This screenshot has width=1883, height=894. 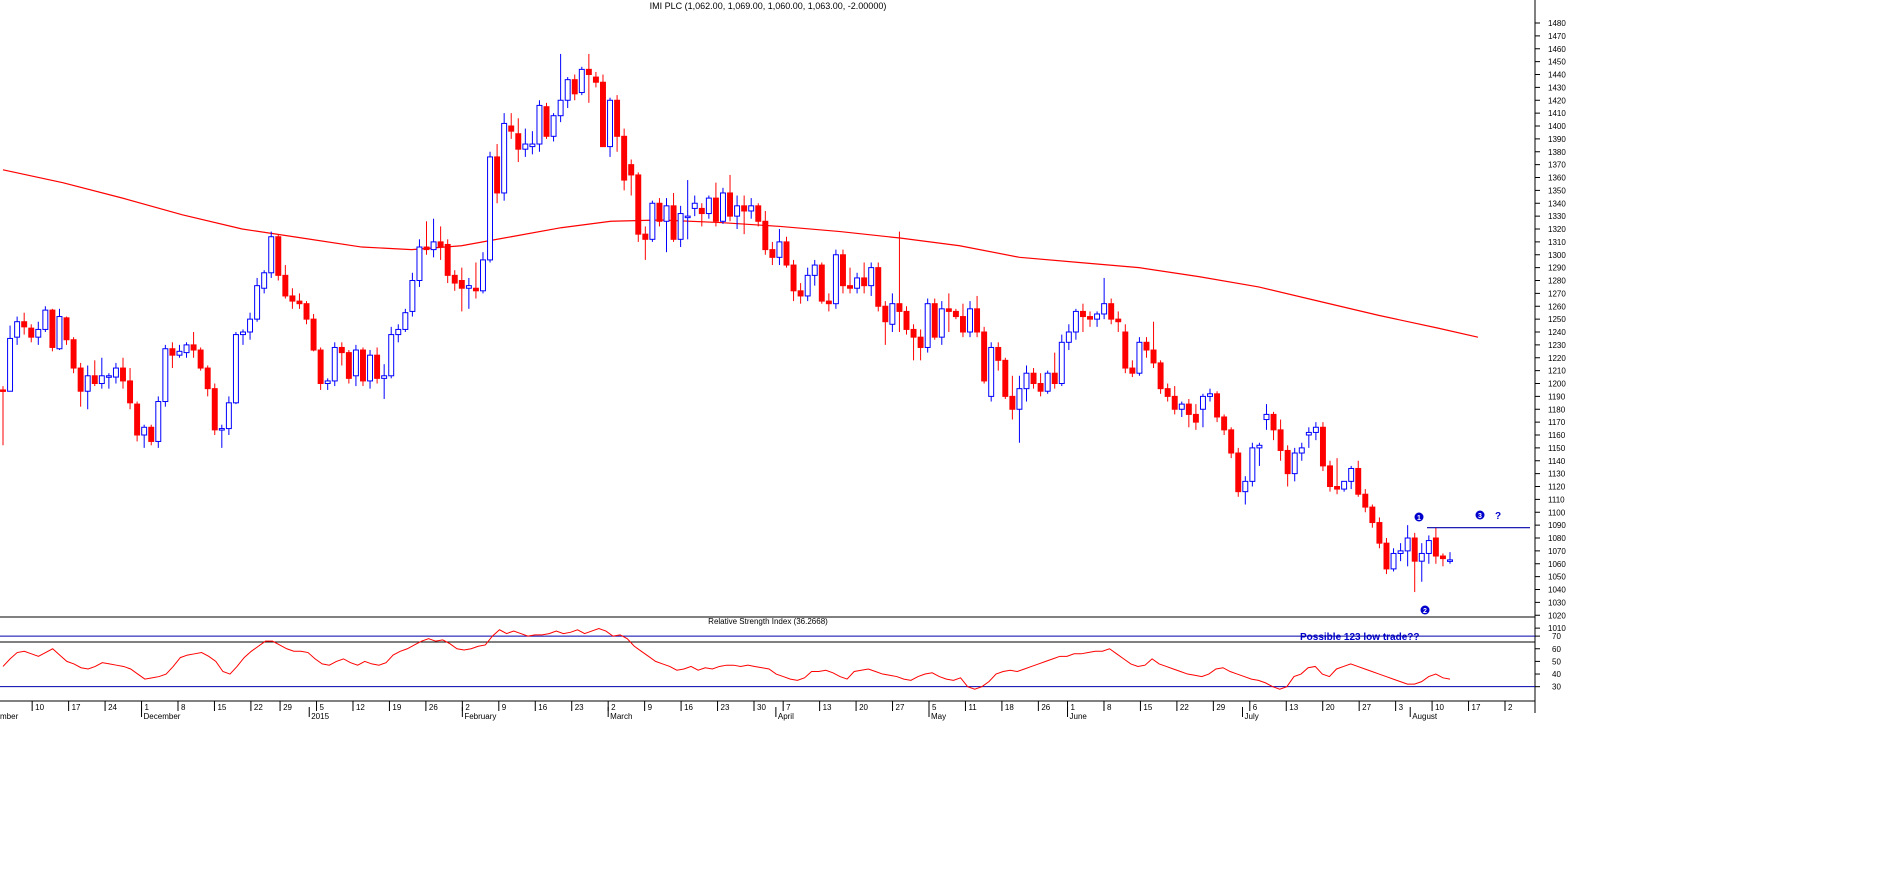 I want to click on x-tick-label: 1, so click(x=147, y=707).